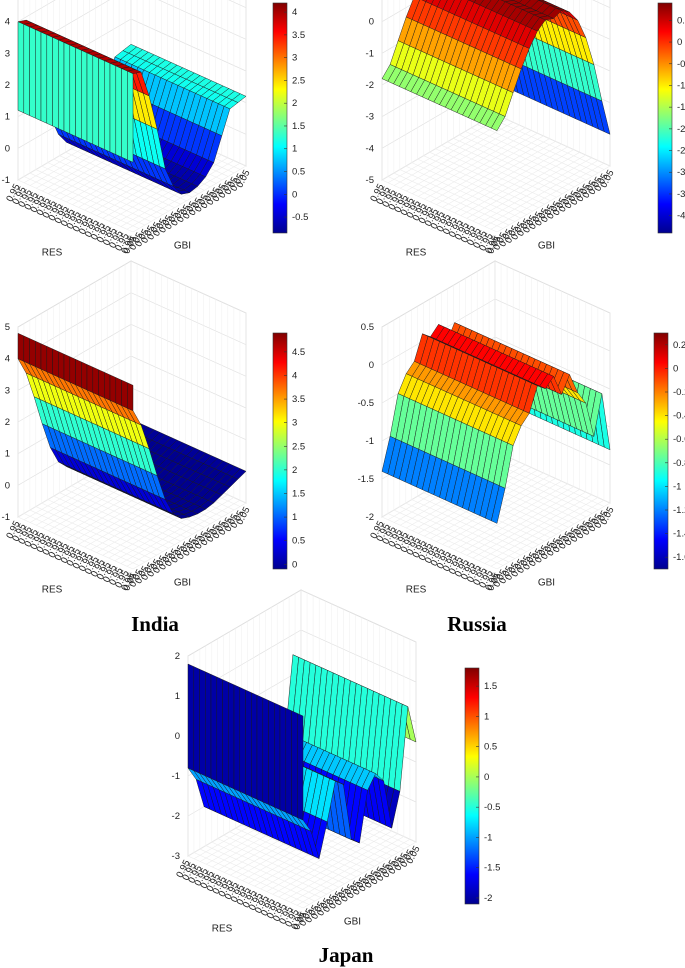 The width and height of the screenshot is (685, 968). What do you see at coordinates (370, 148) in the screenshot?
I see `z-tick-label: -4` at bounding box center [370, 148].